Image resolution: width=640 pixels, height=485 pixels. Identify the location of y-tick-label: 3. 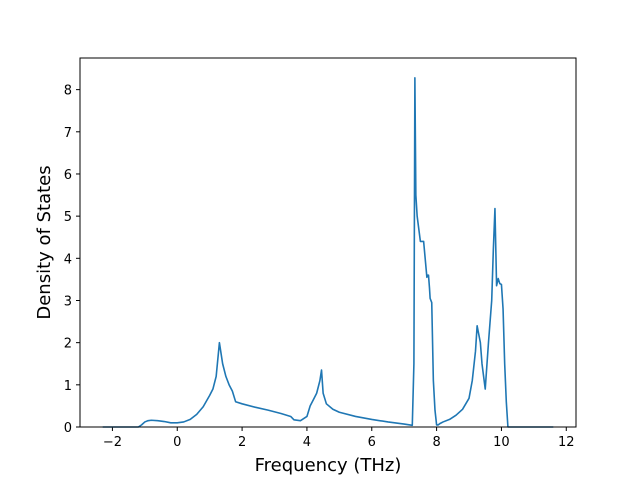
(68, 301).